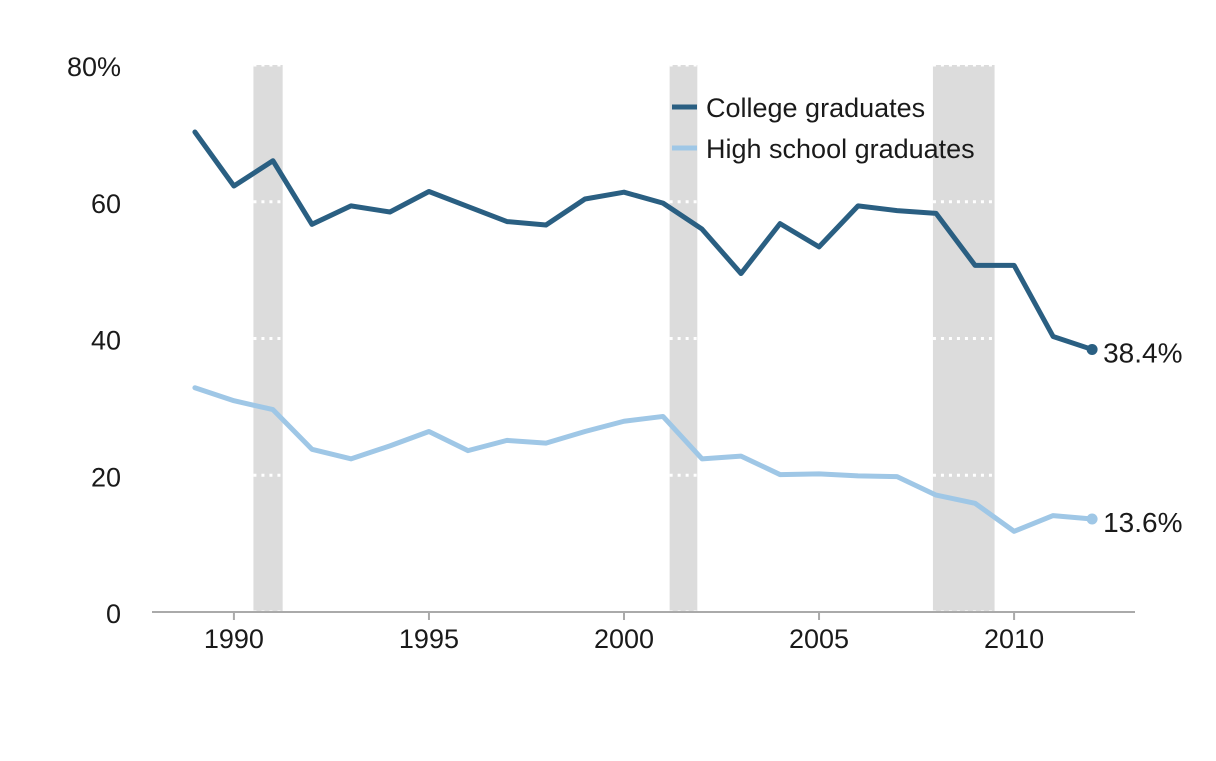 The image size is (1216, 761). Describe the element at coordinates (106, 204) in the screenshot. I see `y-tick-label: 60` at that location.